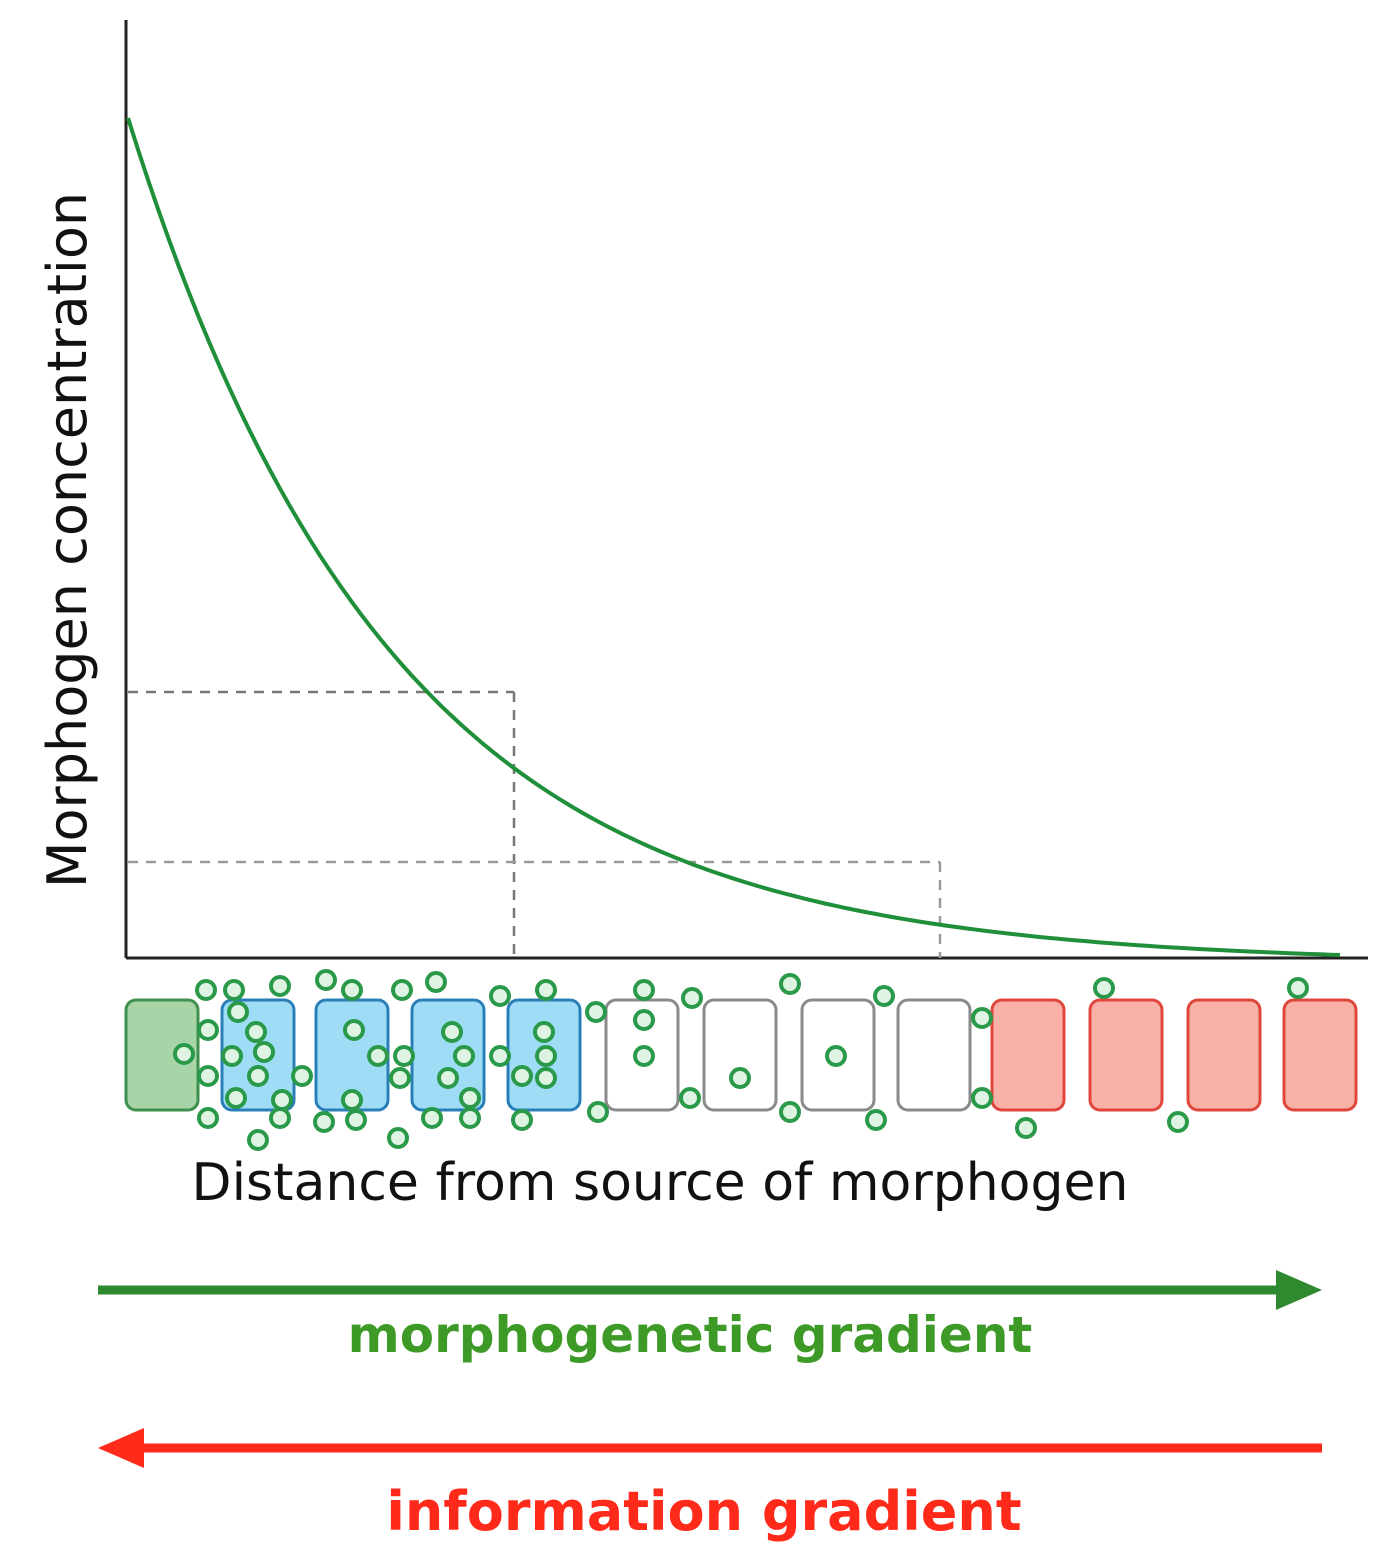 This screenshot has width=1388, height=1565. Describe the element at coordinates (710, 1290) in the screenshot. I see `morphogenetic-gradient-arrow` at that location.